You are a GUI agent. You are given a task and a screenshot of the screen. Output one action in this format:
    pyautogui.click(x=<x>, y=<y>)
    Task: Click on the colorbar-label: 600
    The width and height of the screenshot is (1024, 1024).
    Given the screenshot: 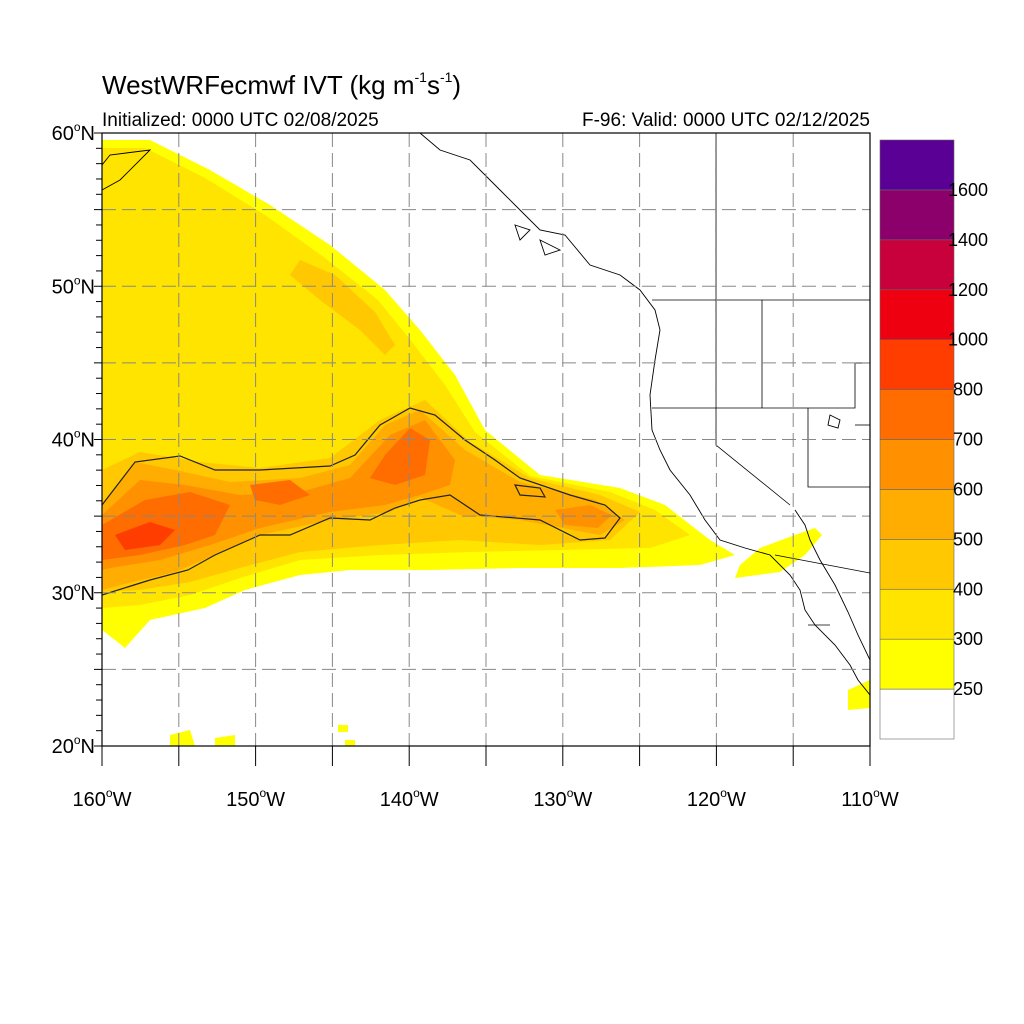 What is the action you would take?
    pyautogui.click(x=968, y=489)
    